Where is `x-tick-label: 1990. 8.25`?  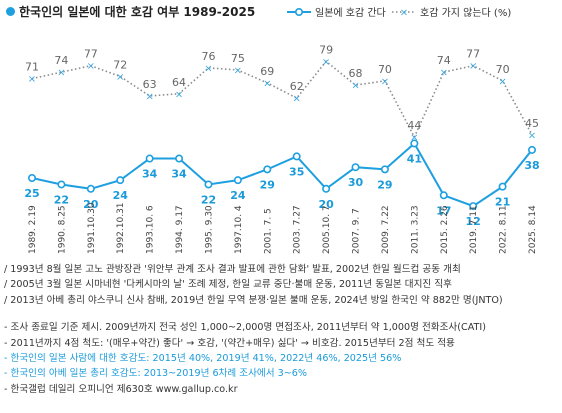
x-tick-label: 1990. 8.25 is located at coordinates (62, 229).